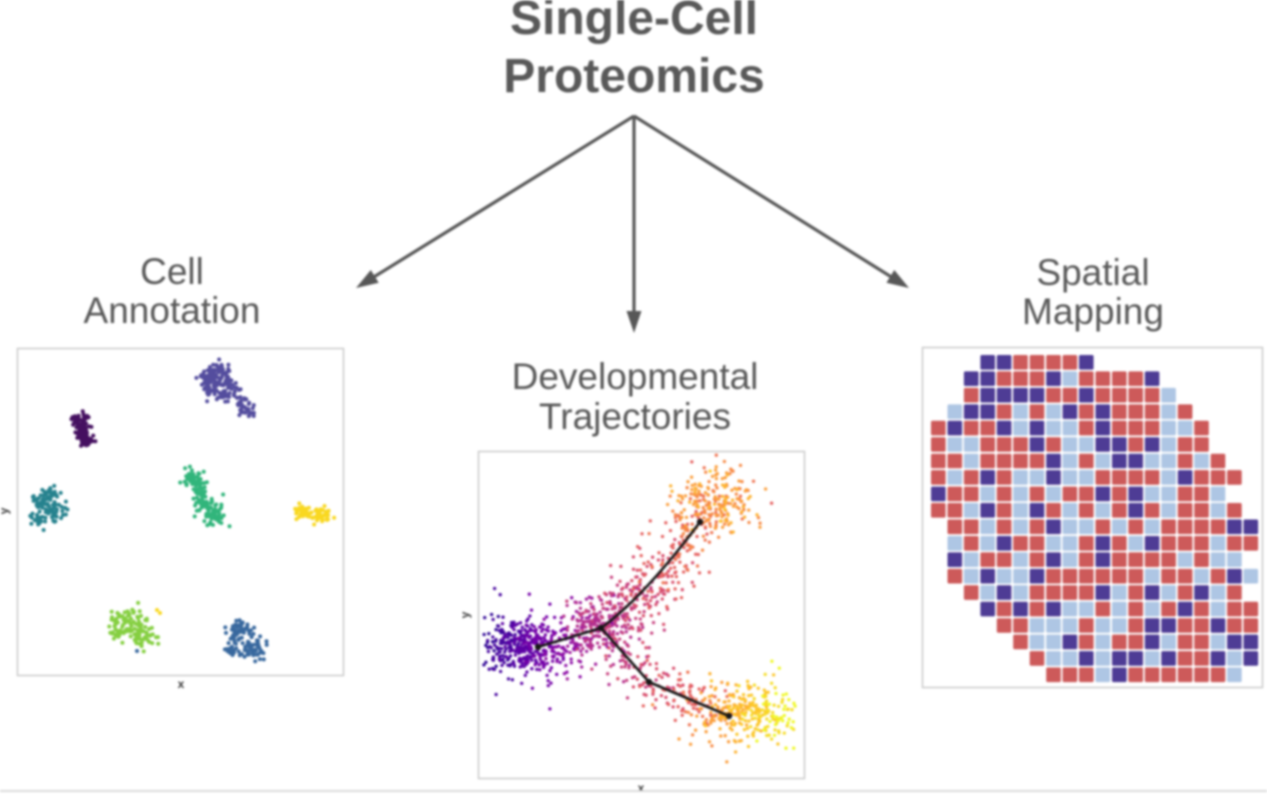 Image resolution: width=1267 pixels, height=802 pixels. I want to click on svg-text: Single-Cell, so click(634, 22).